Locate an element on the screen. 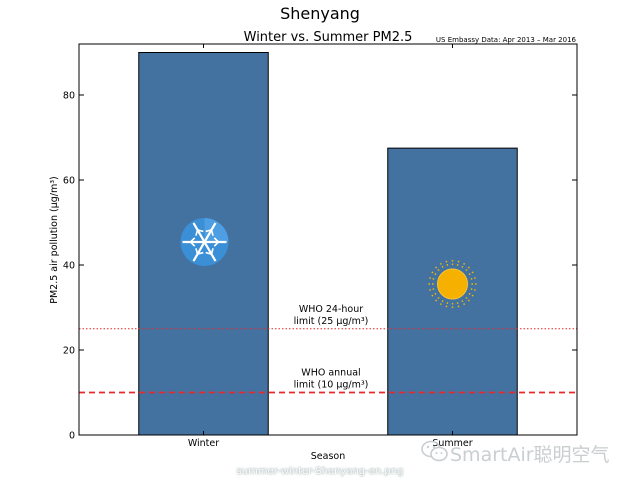  sun-rim is located at coordinates (452, 284).